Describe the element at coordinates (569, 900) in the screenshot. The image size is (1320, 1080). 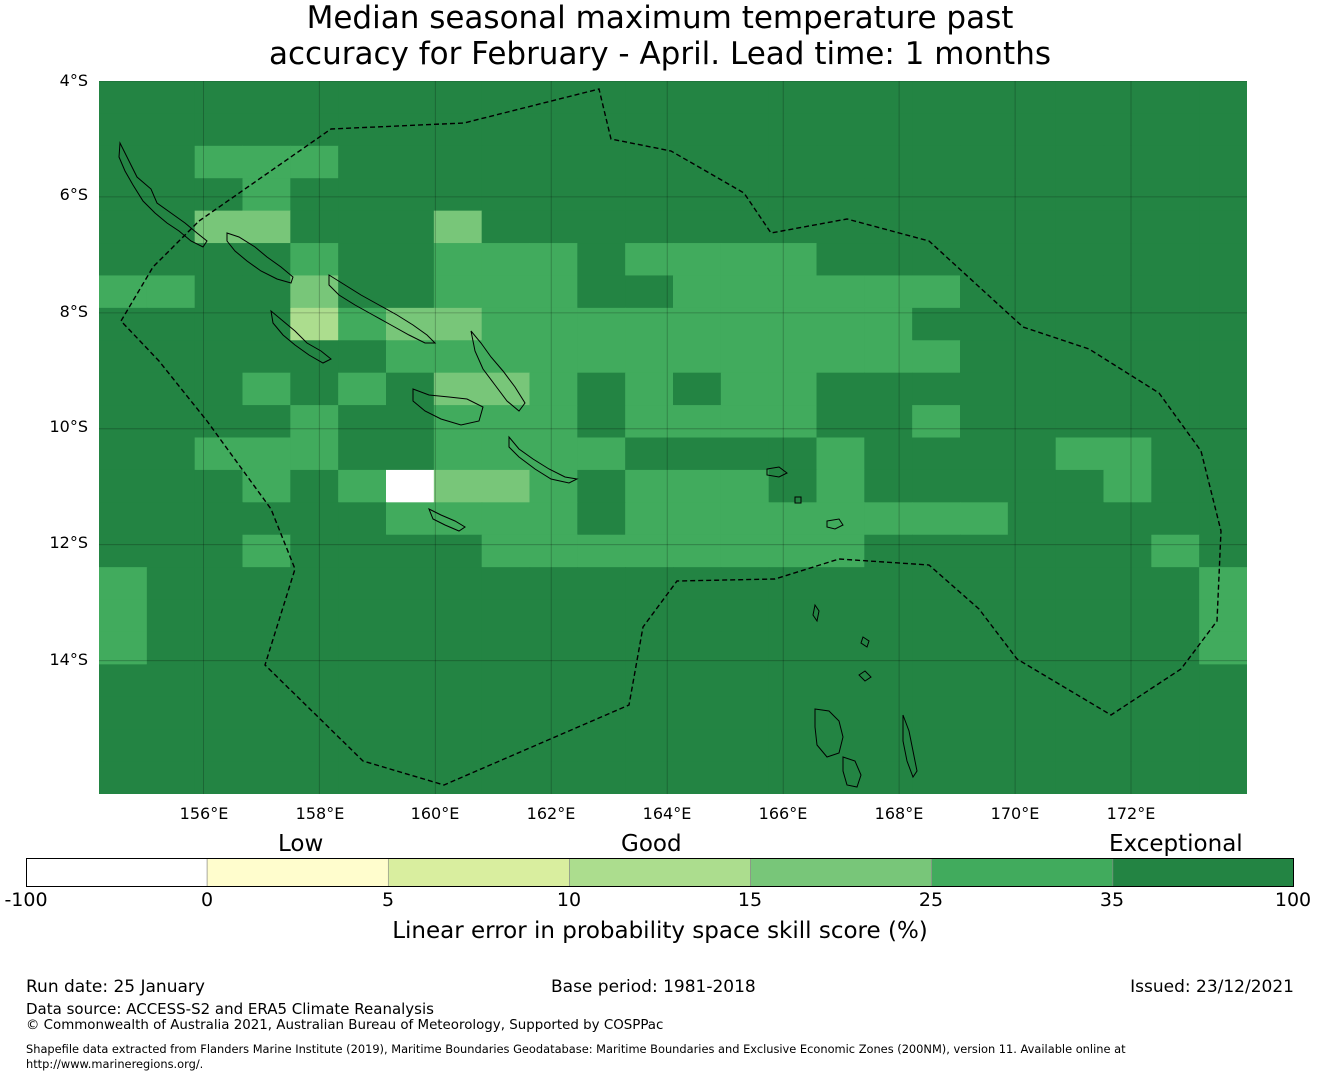
I see `colorbar-tick-10: 10` at that location.